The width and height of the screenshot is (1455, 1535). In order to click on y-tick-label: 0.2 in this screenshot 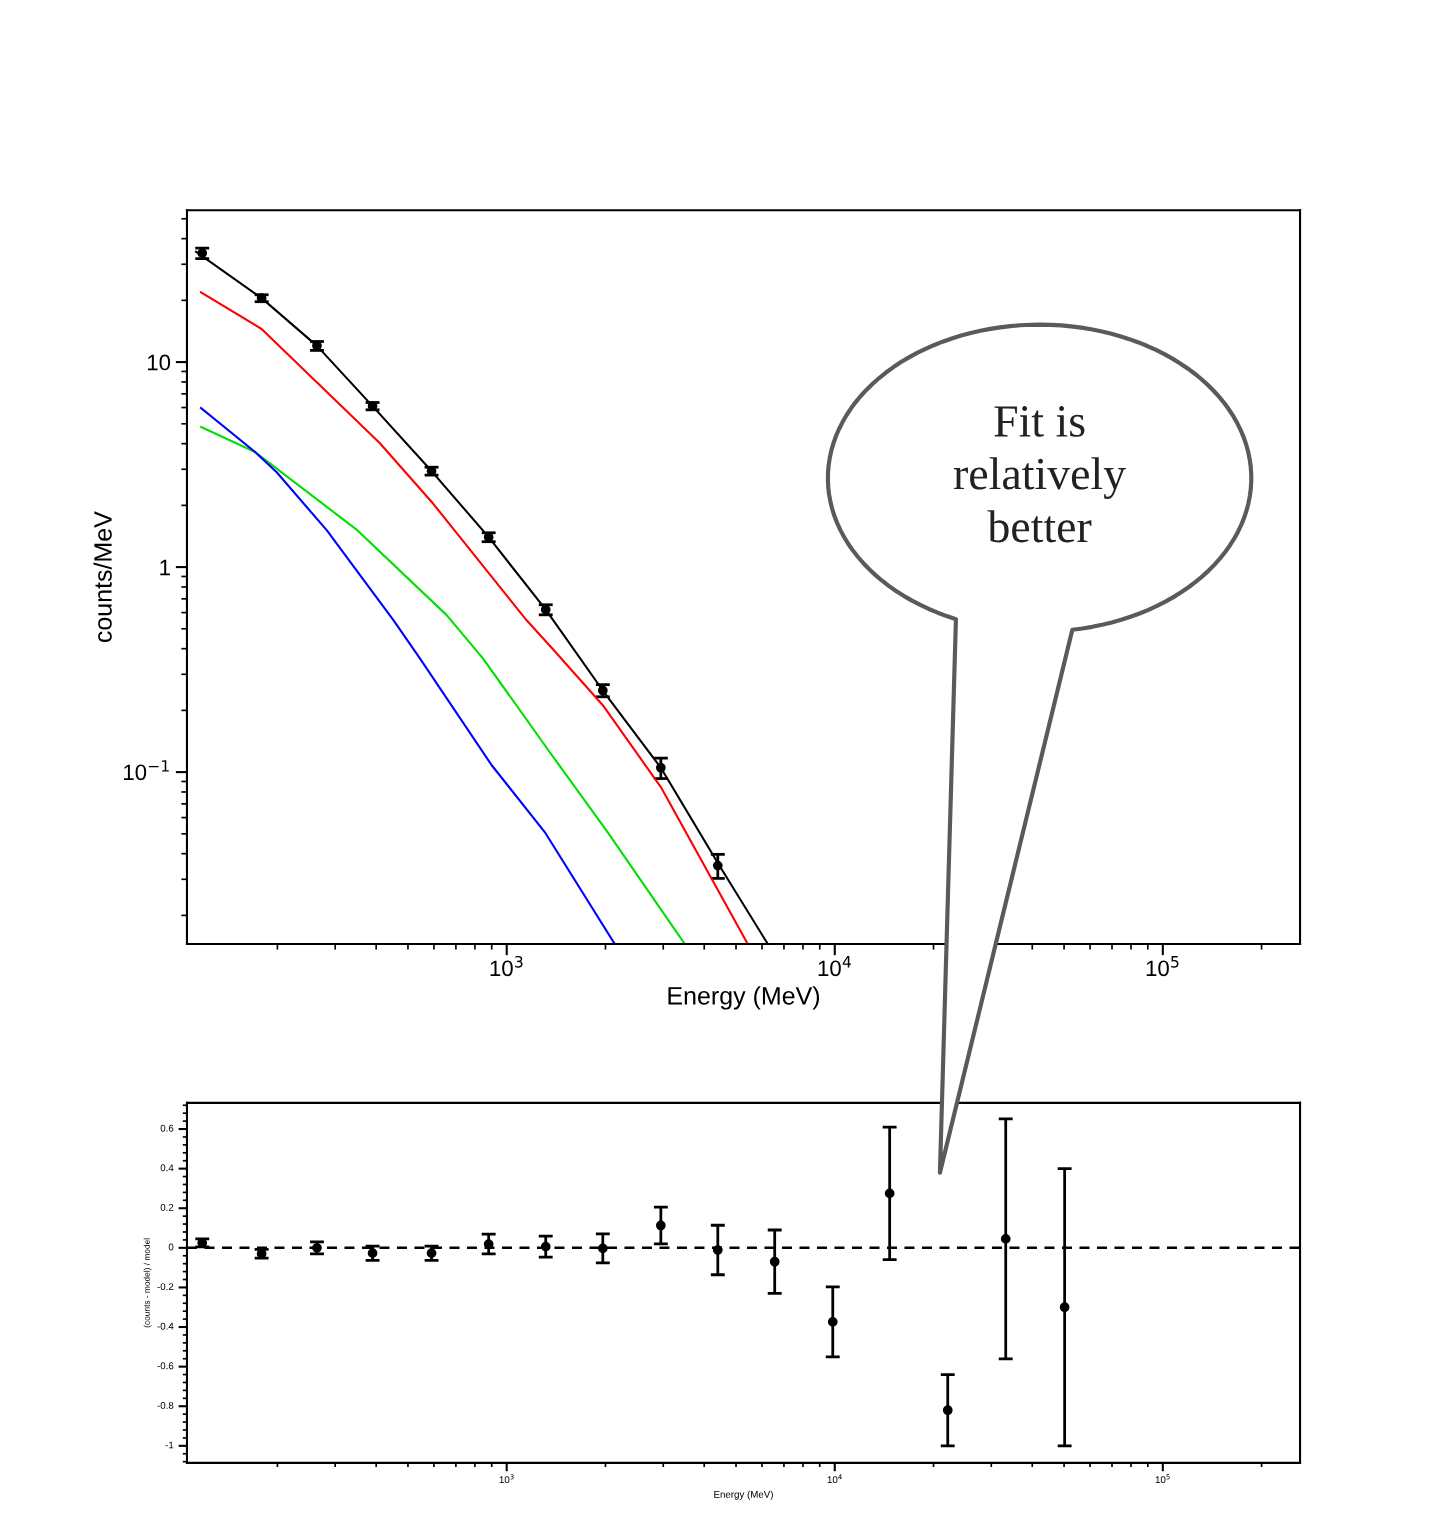, I will do `click(167, 1207)`.